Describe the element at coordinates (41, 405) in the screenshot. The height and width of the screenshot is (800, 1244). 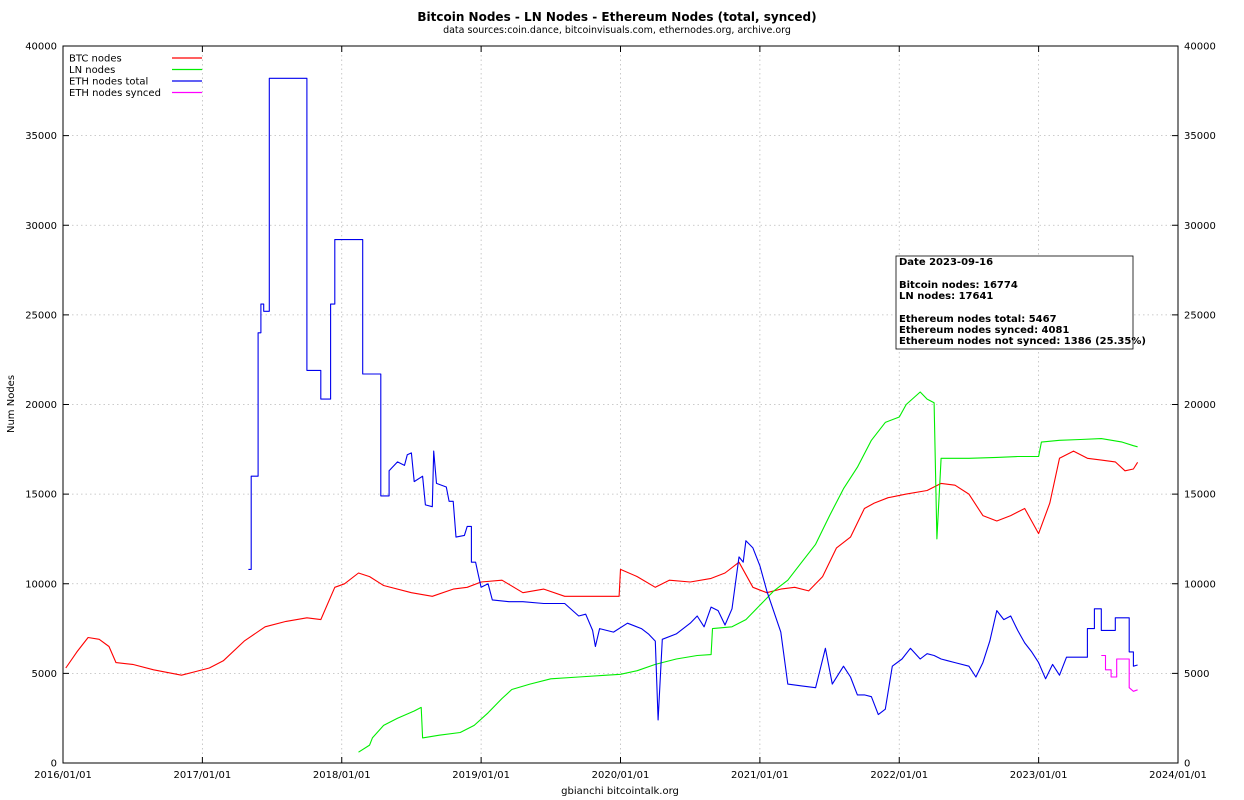
I see `y-tick-label: 20000` at that location.